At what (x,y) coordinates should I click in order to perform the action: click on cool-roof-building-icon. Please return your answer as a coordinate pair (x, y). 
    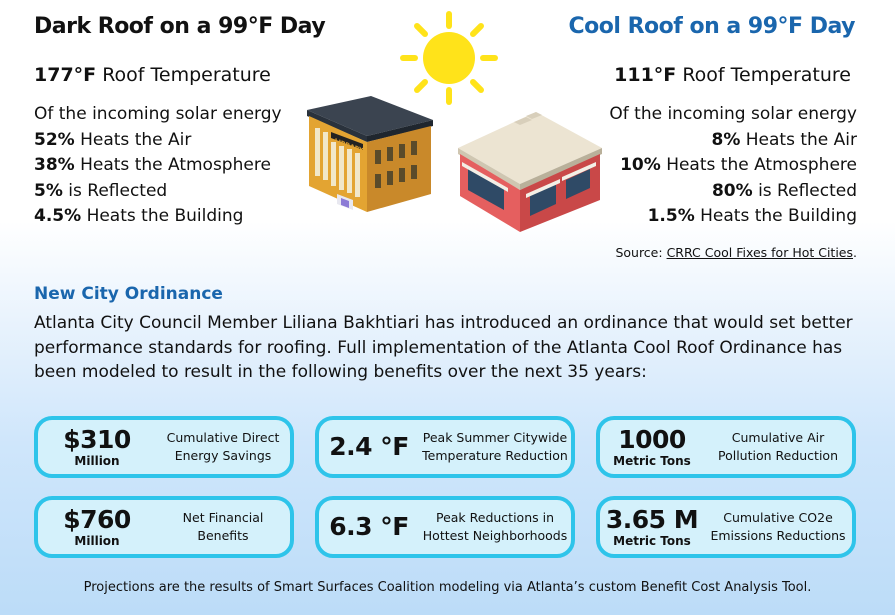
    Looking at the image, I should click on (530, 172).